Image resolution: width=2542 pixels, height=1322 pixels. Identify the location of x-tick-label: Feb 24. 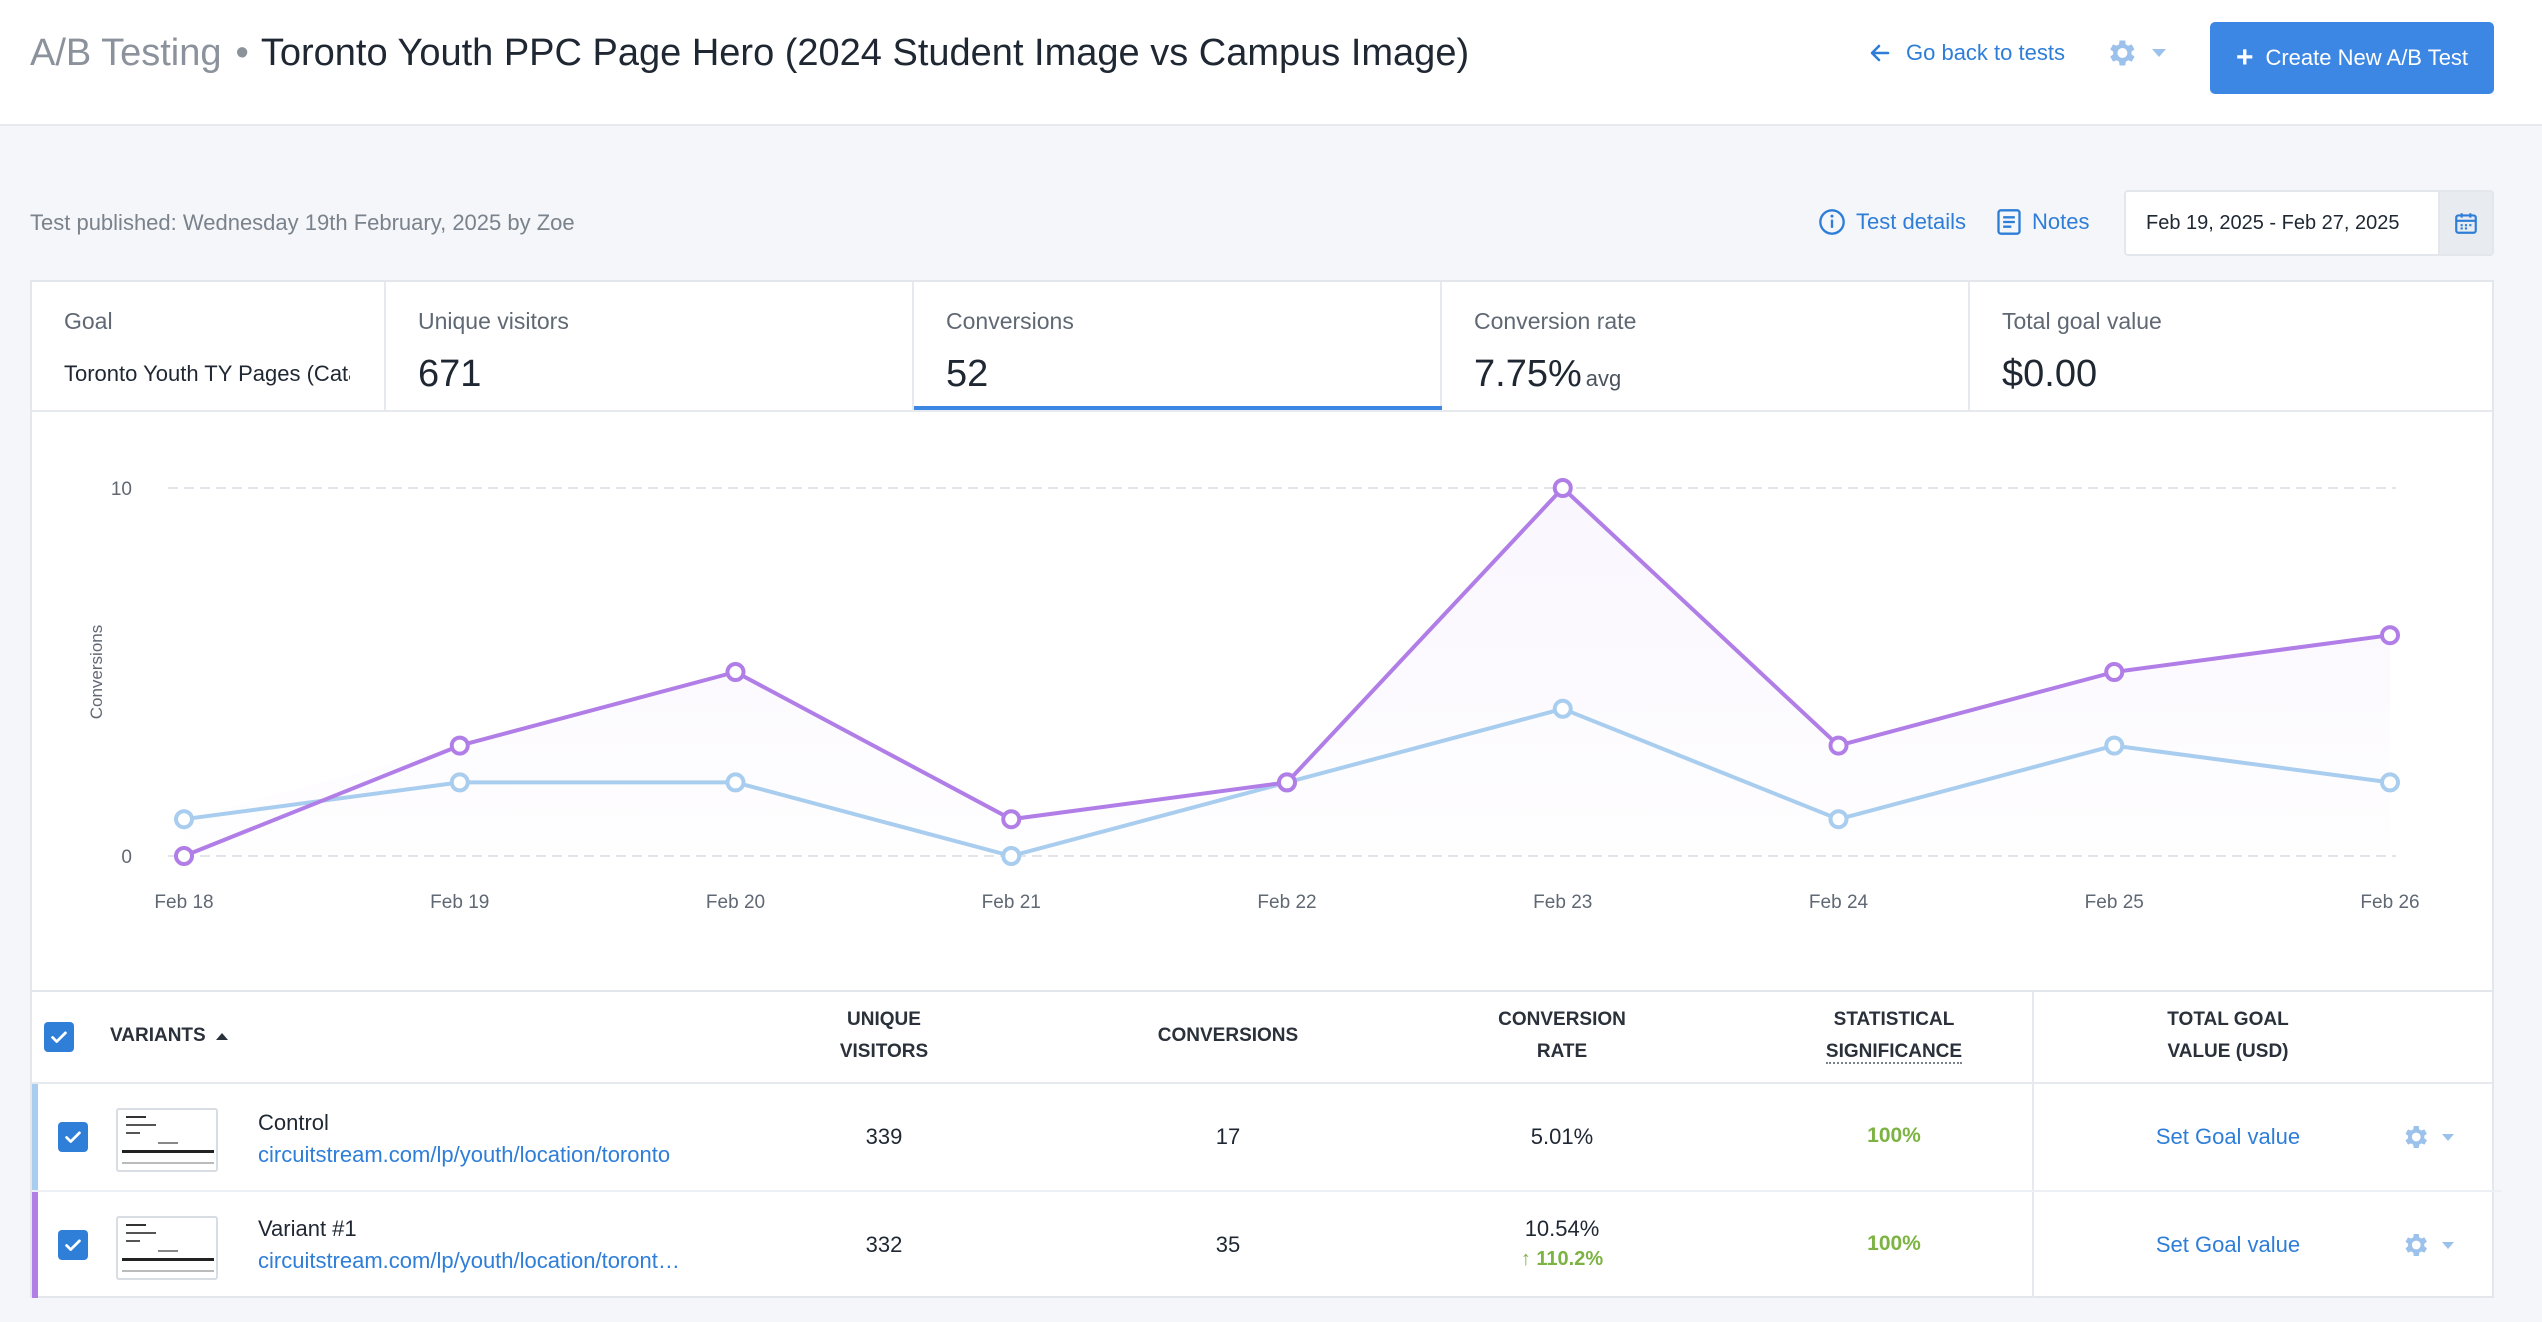
(1839, 902).